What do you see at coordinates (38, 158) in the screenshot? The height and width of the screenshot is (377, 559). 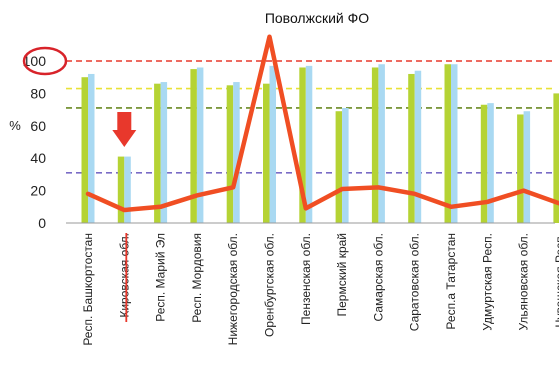 I see `y-tick-label-2: 40` at bounding box center [38, 158].